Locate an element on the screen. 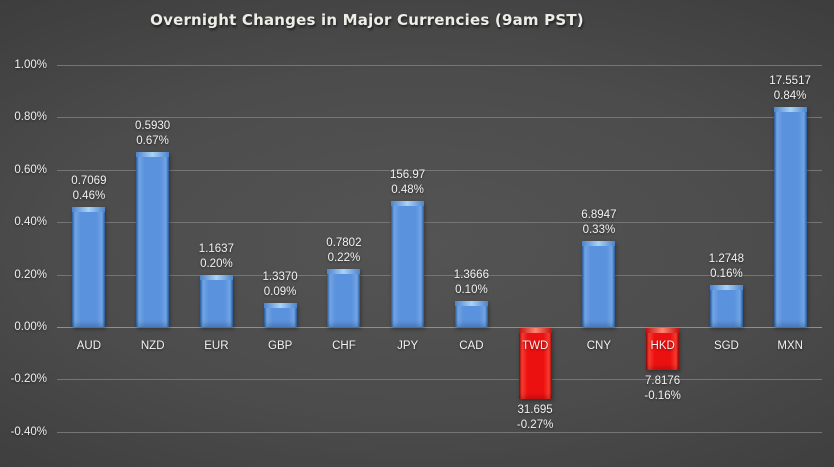 This screenshot has width=834, height=467. pct-change-value: 0.20% is located at coordinates (216, 263).